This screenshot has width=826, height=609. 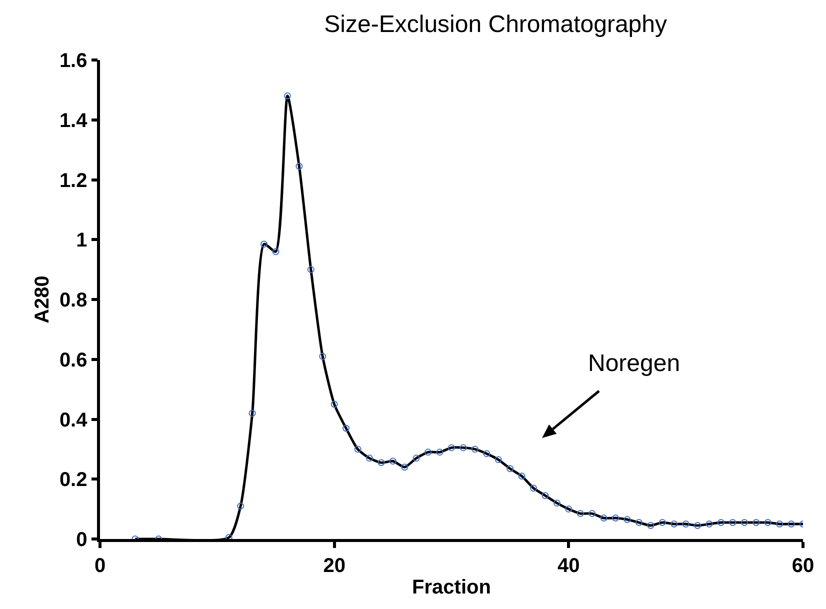 What do you see at coordinates (496, 24) in the screenshot?
I see `chart-title: Size-Exclusion Chromatography` at bounding box center [496, 24].